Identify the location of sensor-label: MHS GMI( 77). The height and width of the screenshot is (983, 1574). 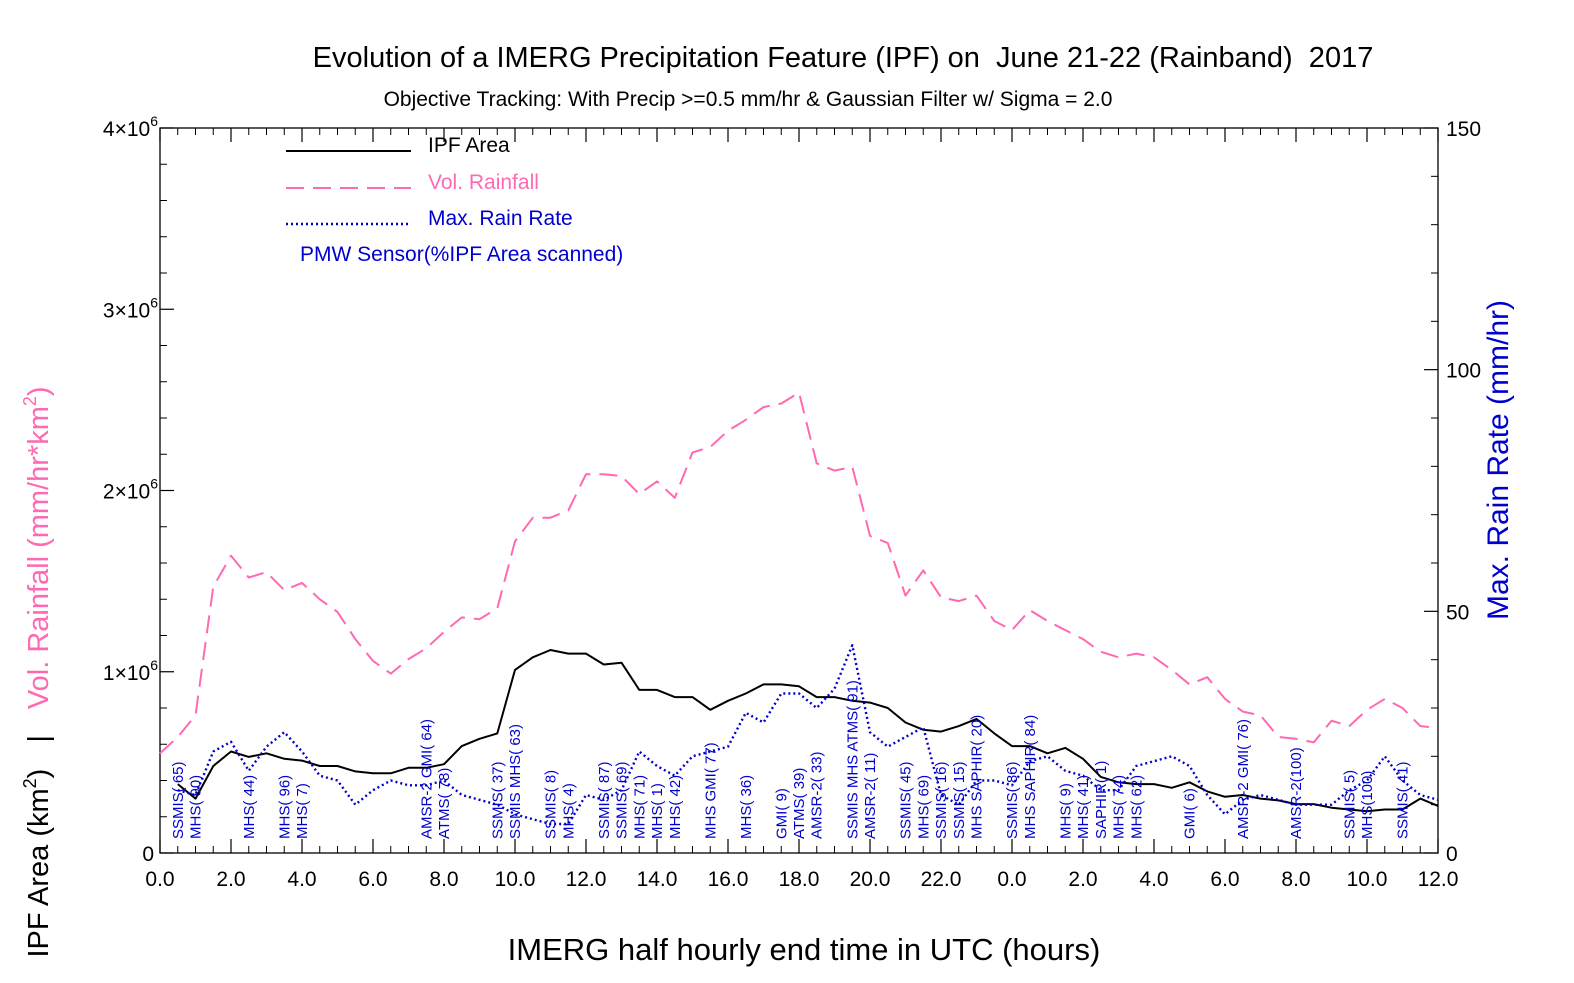
(710, 790).